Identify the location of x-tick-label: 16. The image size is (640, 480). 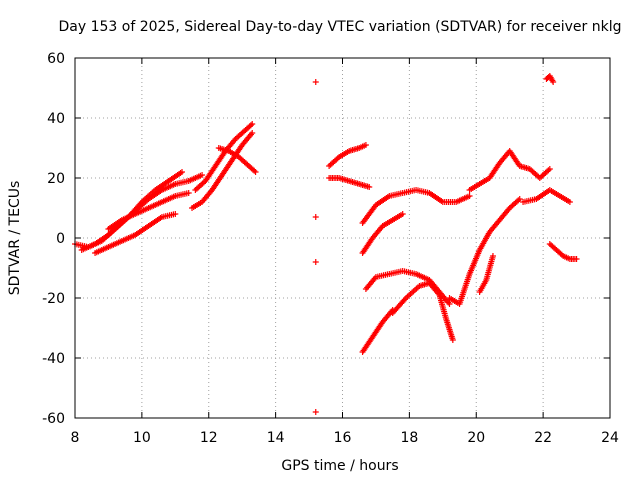
(343, 438).